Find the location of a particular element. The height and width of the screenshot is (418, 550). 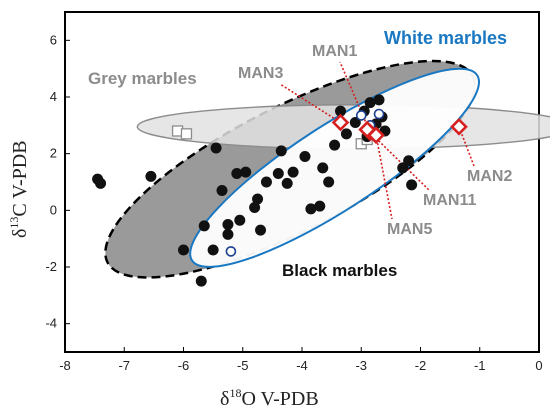

grey-marble-point is located at coordinates (186, 134).